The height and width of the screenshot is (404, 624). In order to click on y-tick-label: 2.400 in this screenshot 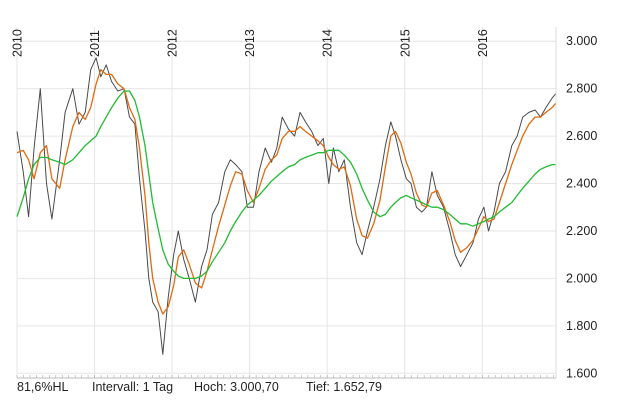, I will do `click(581, 184)`.